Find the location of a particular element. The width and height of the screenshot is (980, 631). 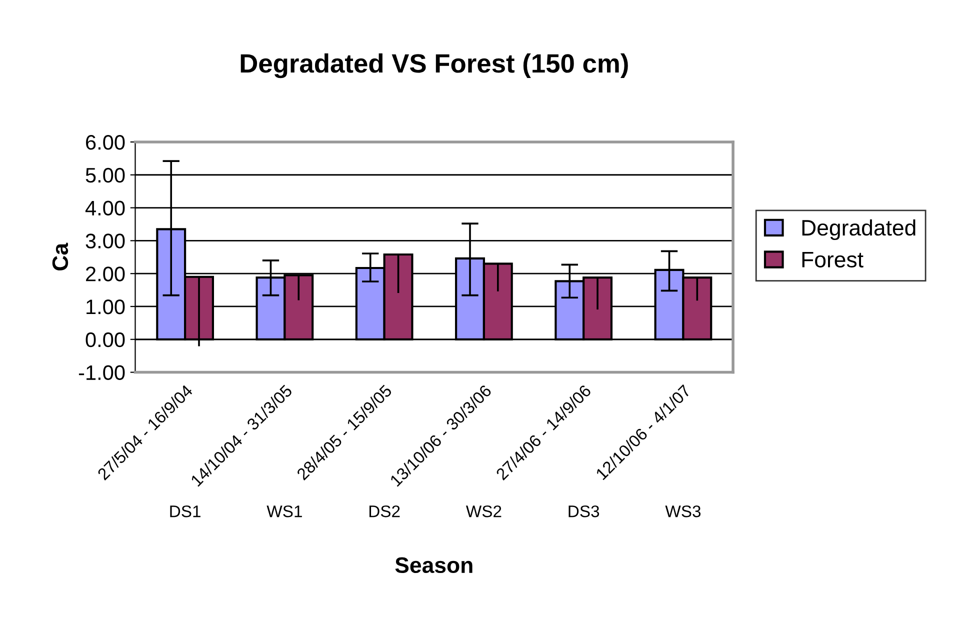

y-tick-label: 4.00 is located at coordinates (105, 208).